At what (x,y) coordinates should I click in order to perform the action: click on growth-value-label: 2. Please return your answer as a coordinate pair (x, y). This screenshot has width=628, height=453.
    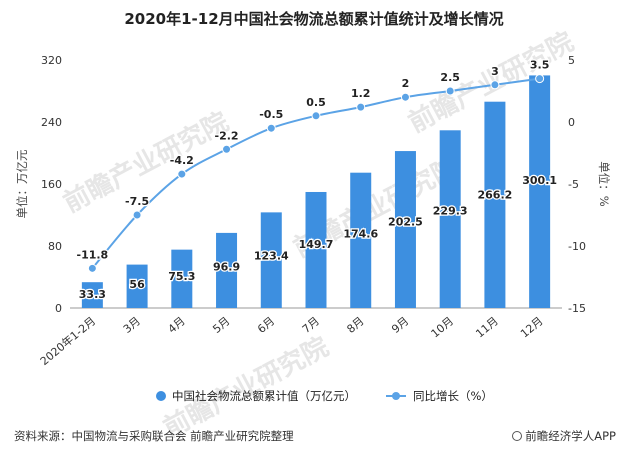
    Looking at the image, I should click on (406, 83).